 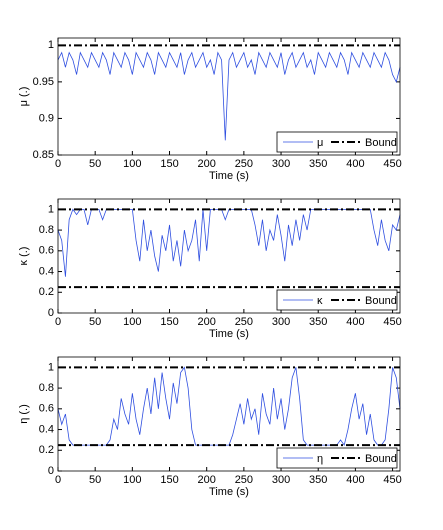 I want to click on y-tick-label: 0.9, so click(x=46, y=118).